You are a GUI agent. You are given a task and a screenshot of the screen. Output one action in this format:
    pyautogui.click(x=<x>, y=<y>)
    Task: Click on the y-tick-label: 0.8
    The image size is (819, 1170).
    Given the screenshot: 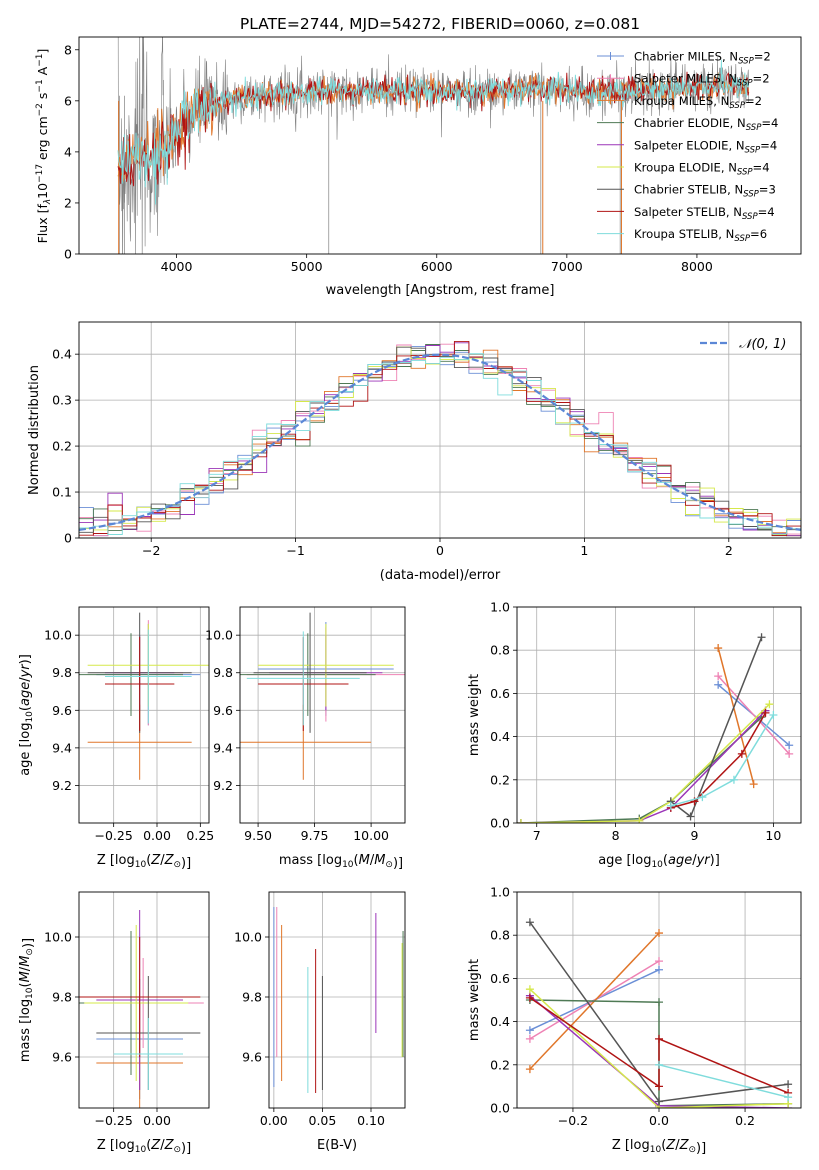 What is the action you would take?
    pyautogui.click(x=500, y=935)
    